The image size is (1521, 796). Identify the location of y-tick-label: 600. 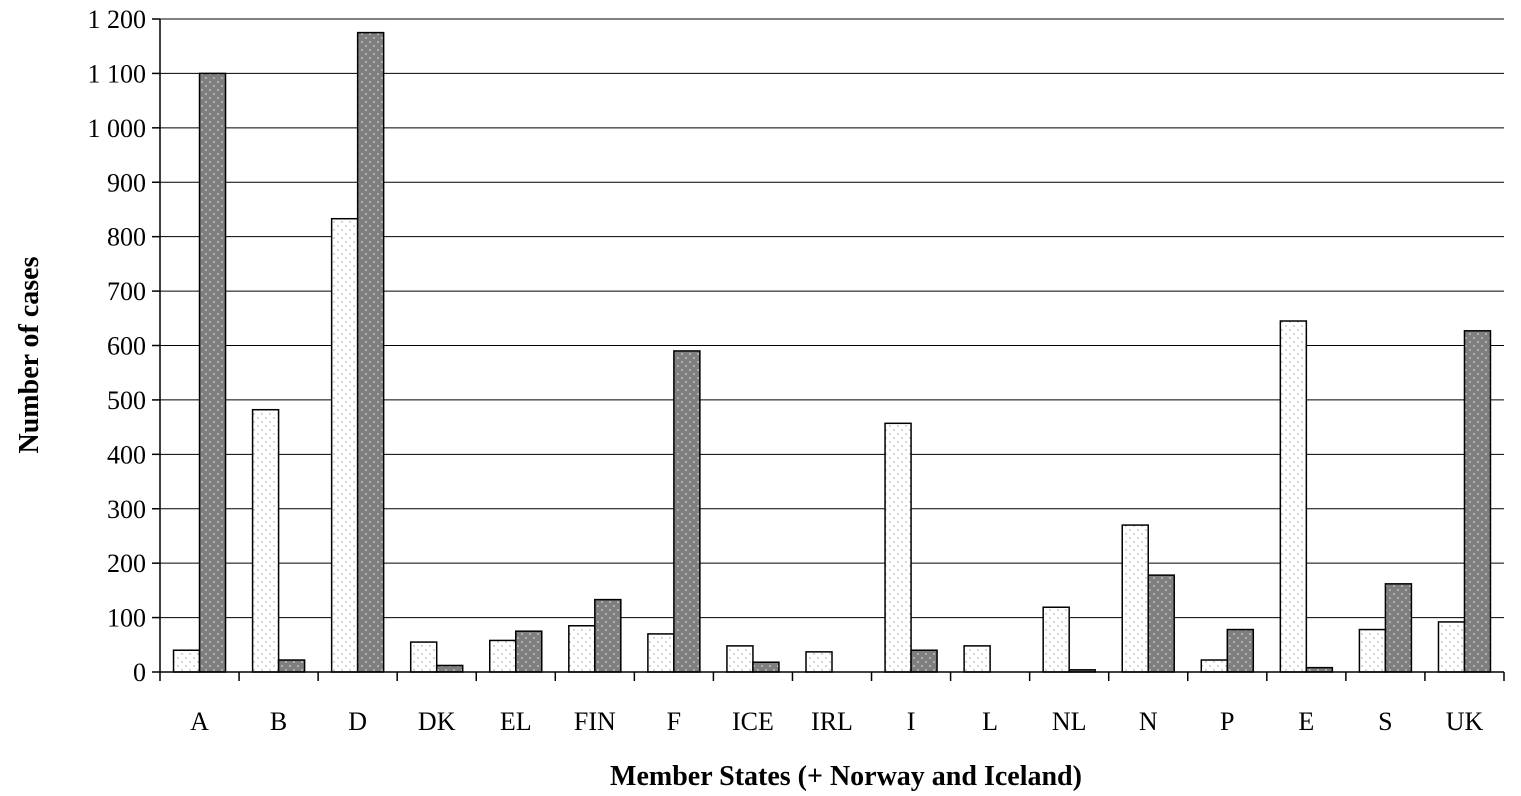
(126, 346).